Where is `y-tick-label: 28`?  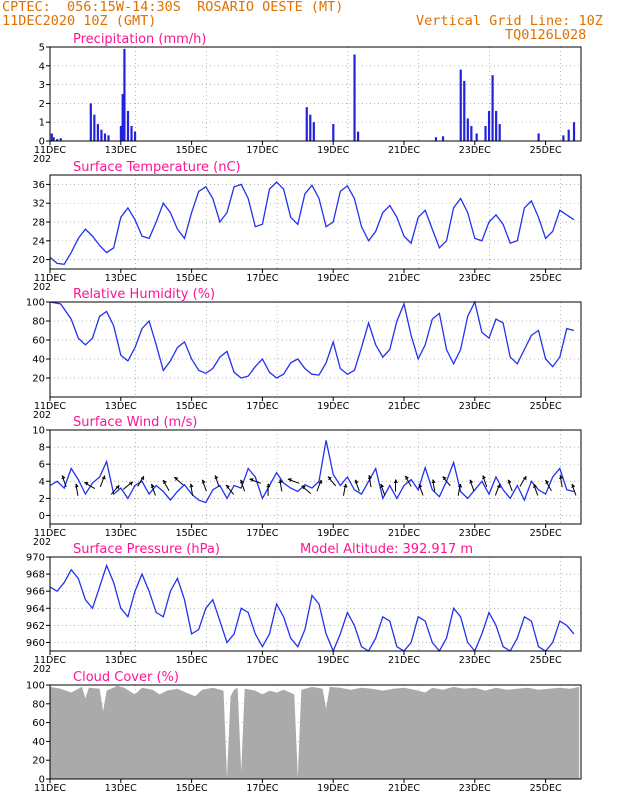 y-tick-label: 28 is located at coordinates (38, 223).